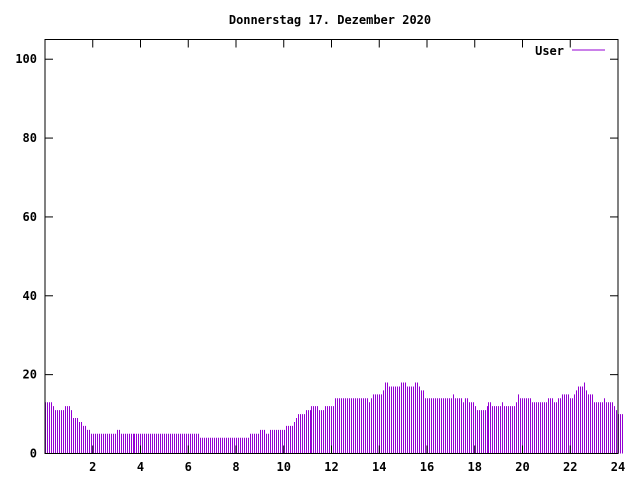  I want to click on x-tick-label: 4, so click(140, 467).